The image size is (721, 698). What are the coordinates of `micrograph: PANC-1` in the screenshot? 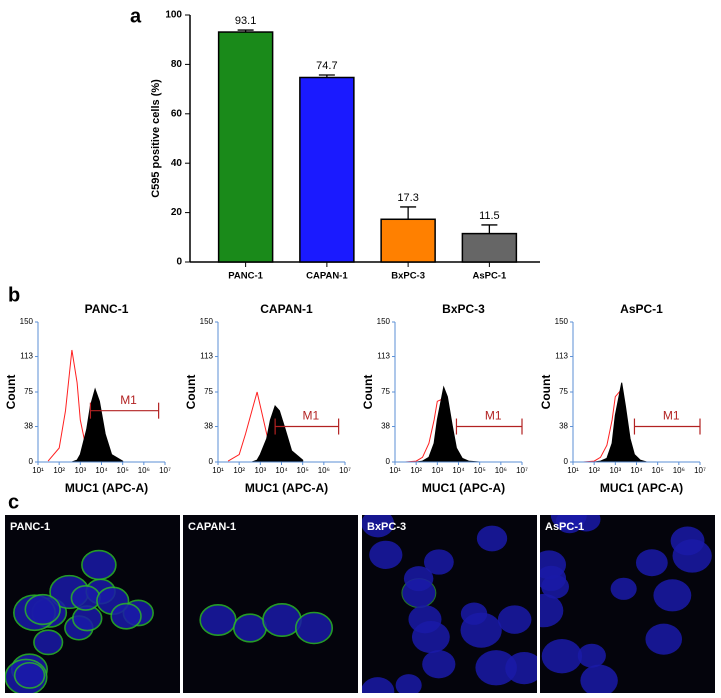 It's located at (92, 604).